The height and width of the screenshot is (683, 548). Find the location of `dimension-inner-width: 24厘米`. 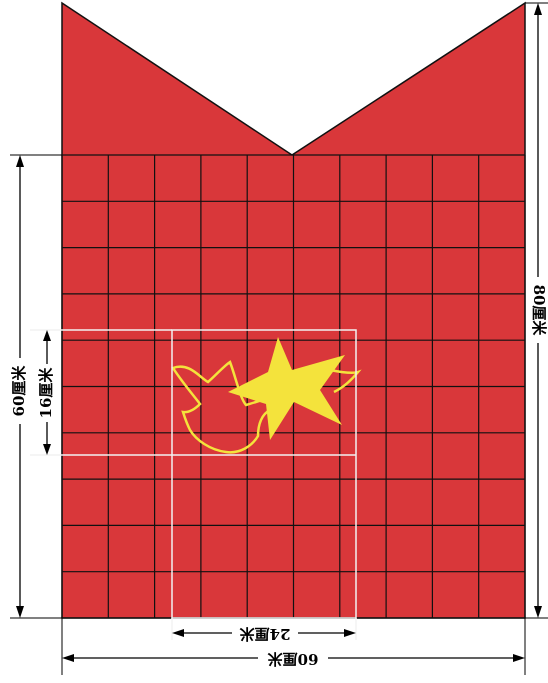

dimension-inner-width: 24厘米 is located at coordinates (264, 633).